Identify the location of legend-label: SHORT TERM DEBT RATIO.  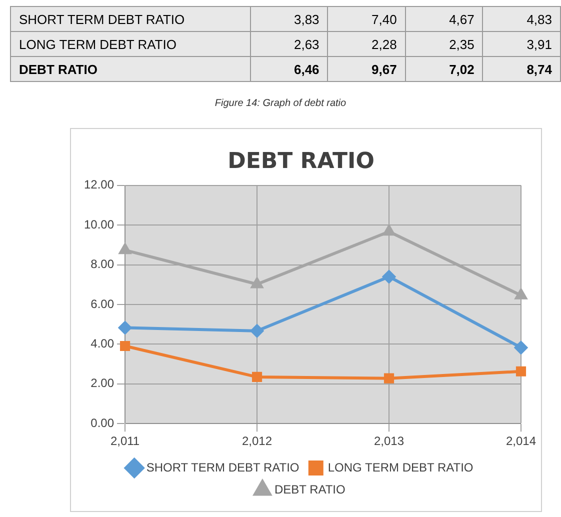
(223, 467).